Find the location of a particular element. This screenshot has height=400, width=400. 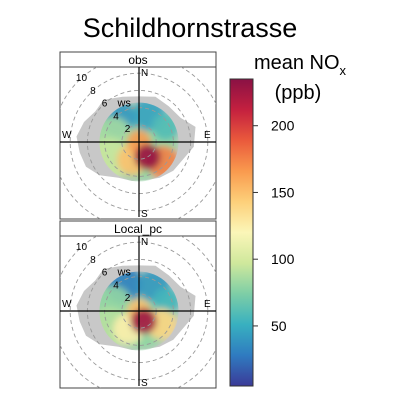

colorbar-tick-label: 200 is located at coordinates (283, 126).